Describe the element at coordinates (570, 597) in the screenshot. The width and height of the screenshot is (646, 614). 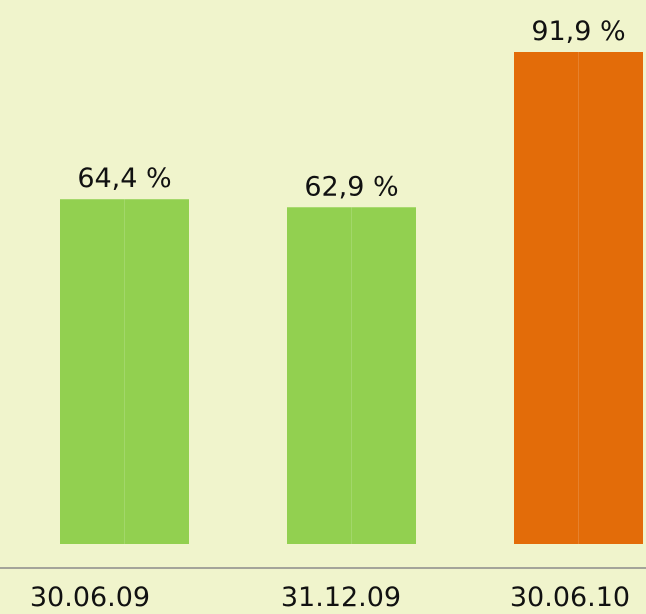
I see `x-tick-label: 30.06.10` at that location.